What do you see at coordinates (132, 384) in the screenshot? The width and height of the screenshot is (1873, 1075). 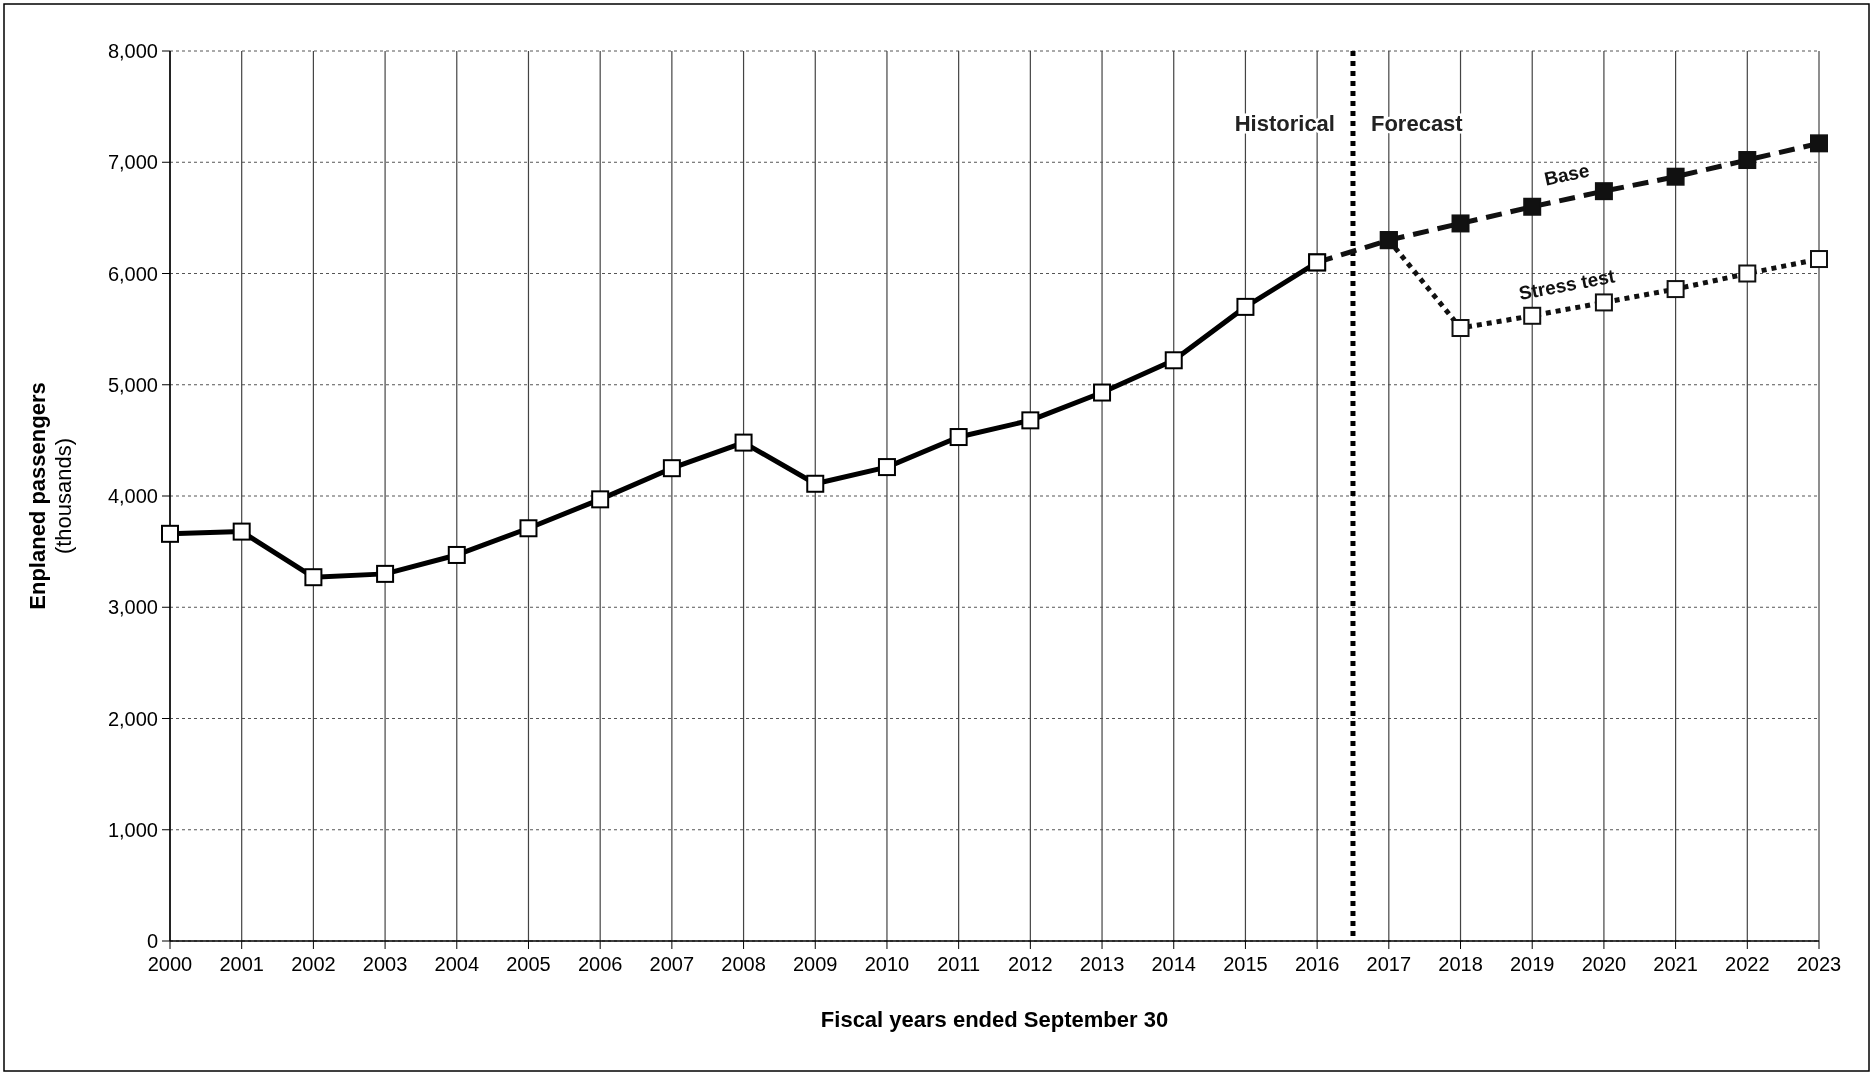 I see `y-tick-label: 5,000` at bounding box center [132, 384].